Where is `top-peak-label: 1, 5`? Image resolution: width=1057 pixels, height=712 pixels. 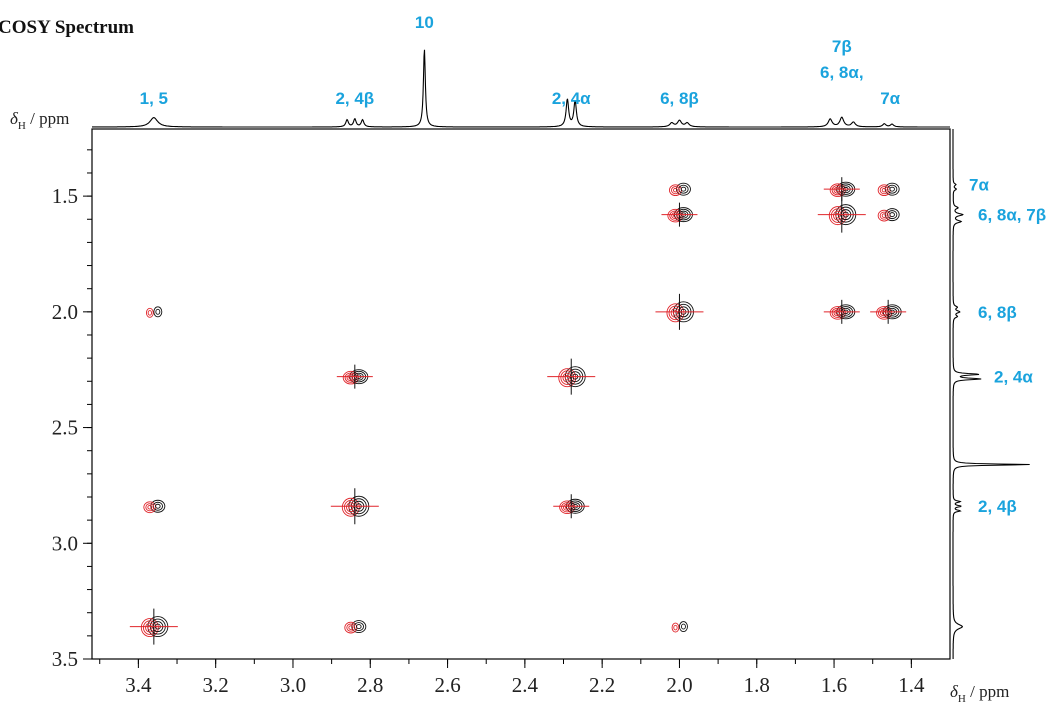
top-peak-label: 1, 5 is located at coordinates (154, 98).